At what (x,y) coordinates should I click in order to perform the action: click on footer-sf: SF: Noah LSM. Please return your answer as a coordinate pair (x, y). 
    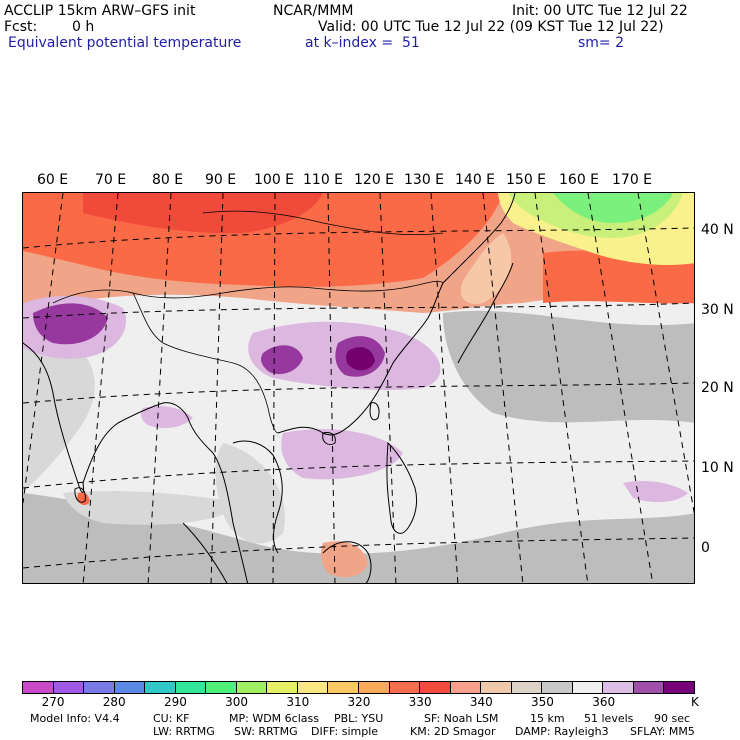
    Looking at the image, I should click on (461, 718).